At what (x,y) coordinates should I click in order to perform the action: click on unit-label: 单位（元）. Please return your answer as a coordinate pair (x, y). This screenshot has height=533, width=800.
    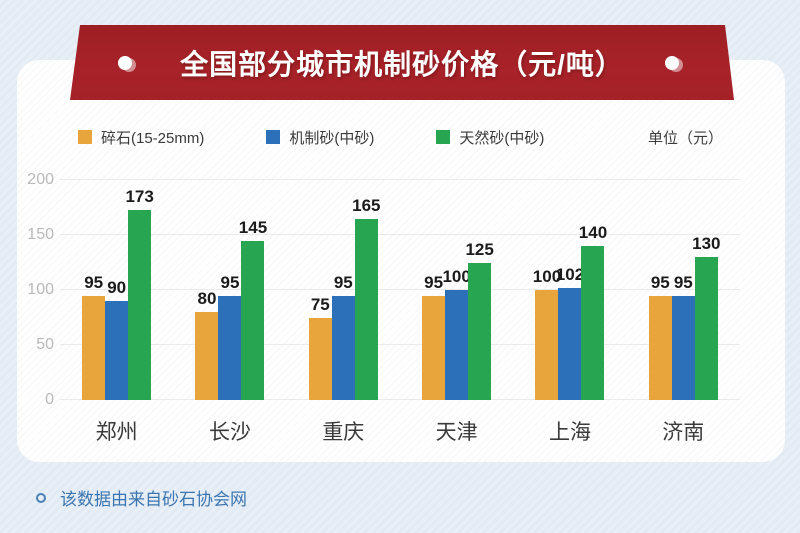
    Looking at the image, I should click on (685, 138).